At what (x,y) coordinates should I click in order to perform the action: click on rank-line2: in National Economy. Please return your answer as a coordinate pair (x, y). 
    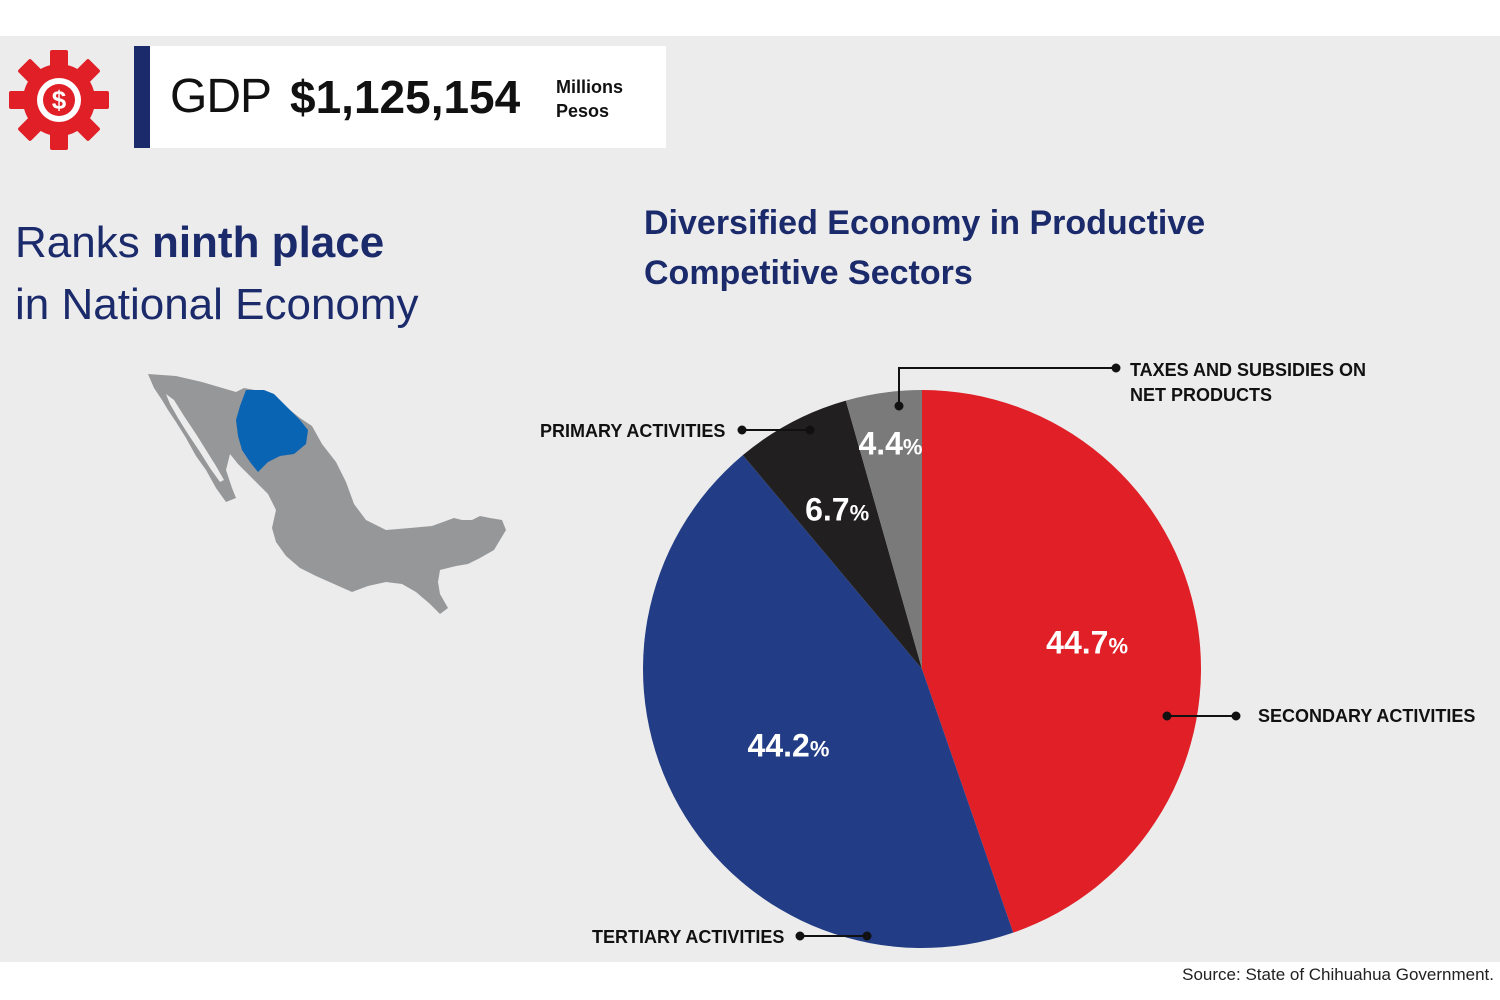
    Looking at the image, I should click on (217, 304).